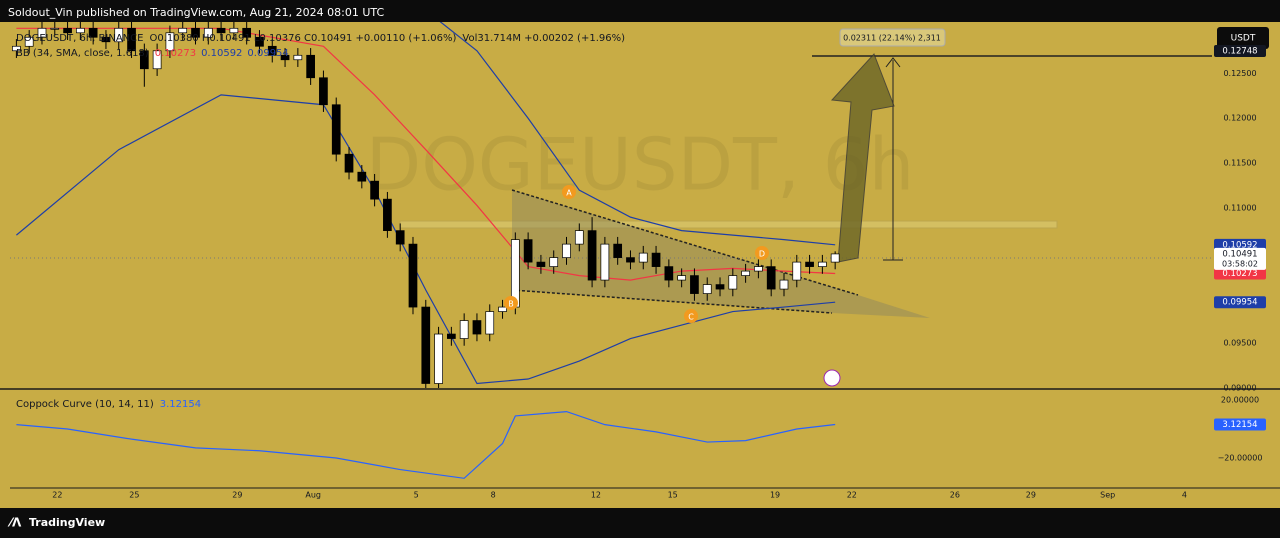  I want to click on coppock-badge-bg, so click(1240, 424).